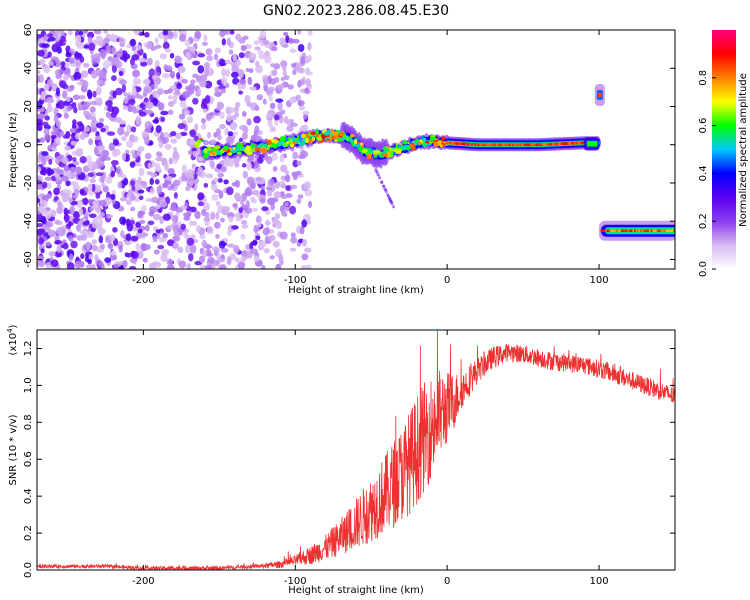  I want to click on y-tick-label: -60, so click(28, 259).